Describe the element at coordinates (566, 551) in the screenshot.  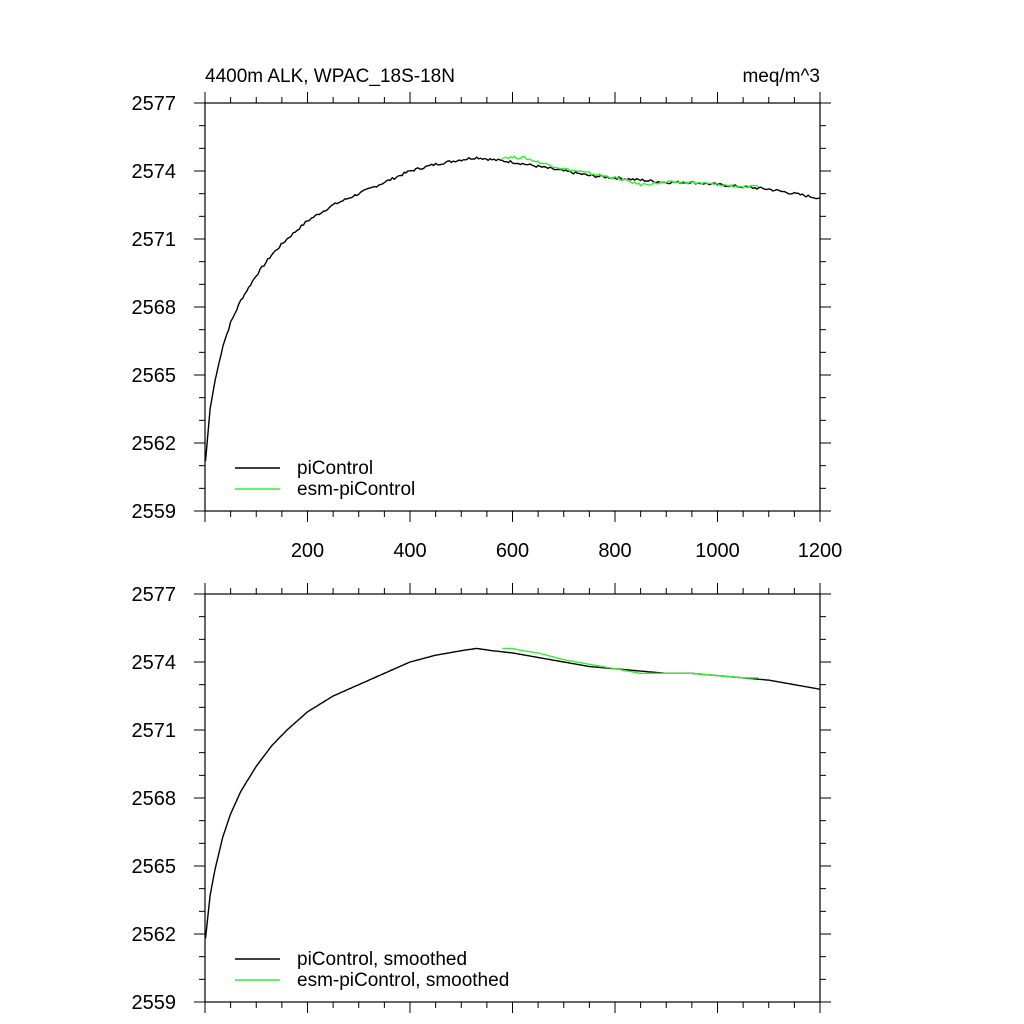
I see `x-tick-labels: 200 400 600 800 1000 1200` at that location.